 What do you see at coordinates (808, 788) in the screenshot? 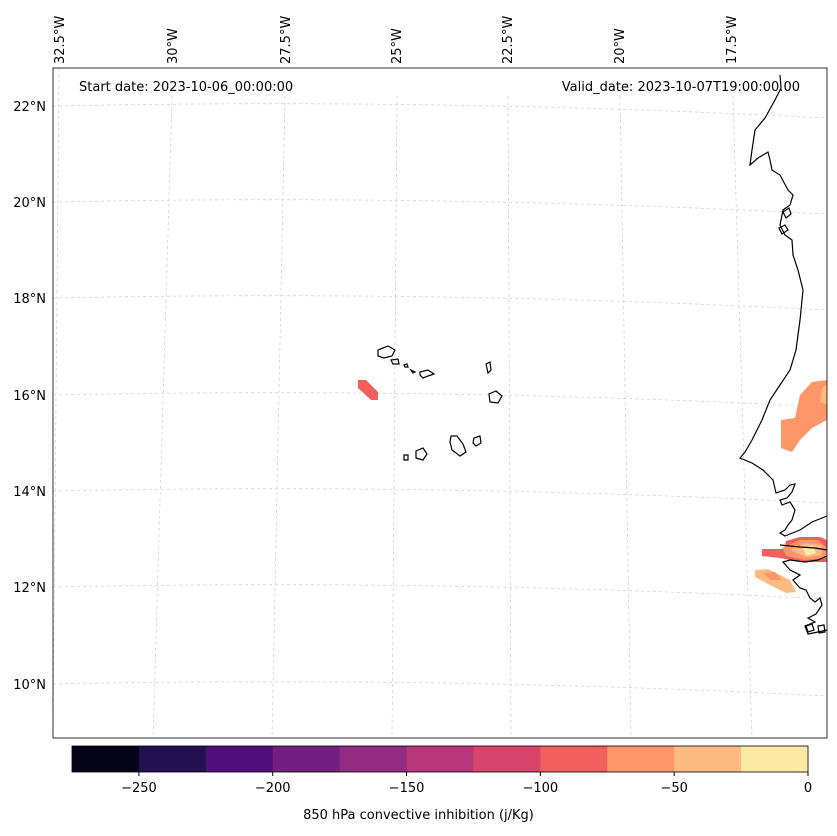
I see `colorbar-tick-label: 0` at bounding box center [808, 788].